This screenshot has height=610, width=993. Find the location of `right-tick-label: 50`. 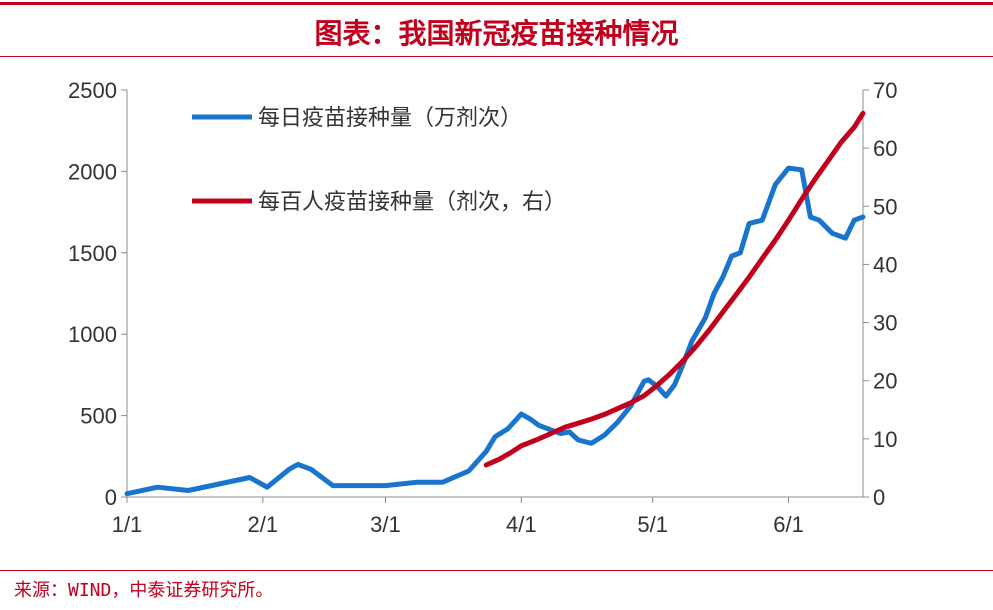

right-tick-label: 50 is located at coordinates (885, 206).